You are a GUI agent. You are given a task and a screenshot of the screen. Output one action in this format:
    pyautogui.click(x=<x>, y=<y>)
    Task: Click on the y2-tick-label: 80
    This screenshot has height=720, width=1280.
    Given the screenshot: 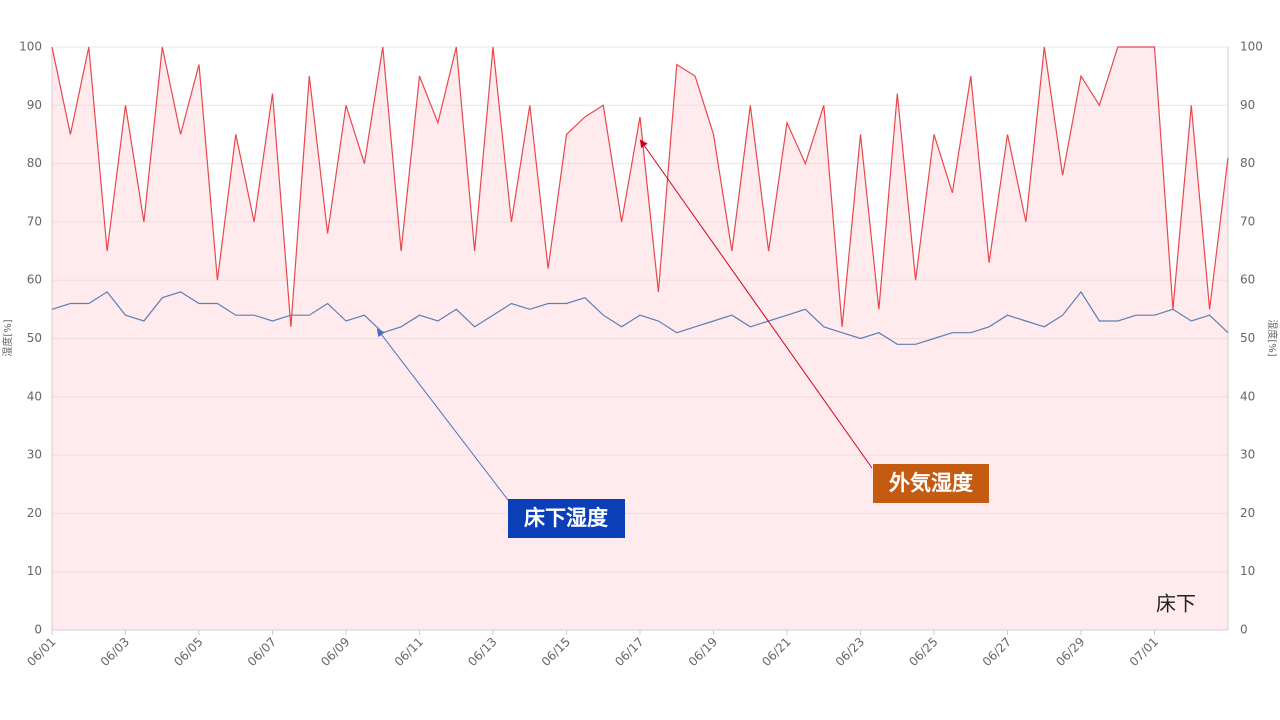 What is the action you would take?
    pyautogui.click(x=1247, y=163)
    